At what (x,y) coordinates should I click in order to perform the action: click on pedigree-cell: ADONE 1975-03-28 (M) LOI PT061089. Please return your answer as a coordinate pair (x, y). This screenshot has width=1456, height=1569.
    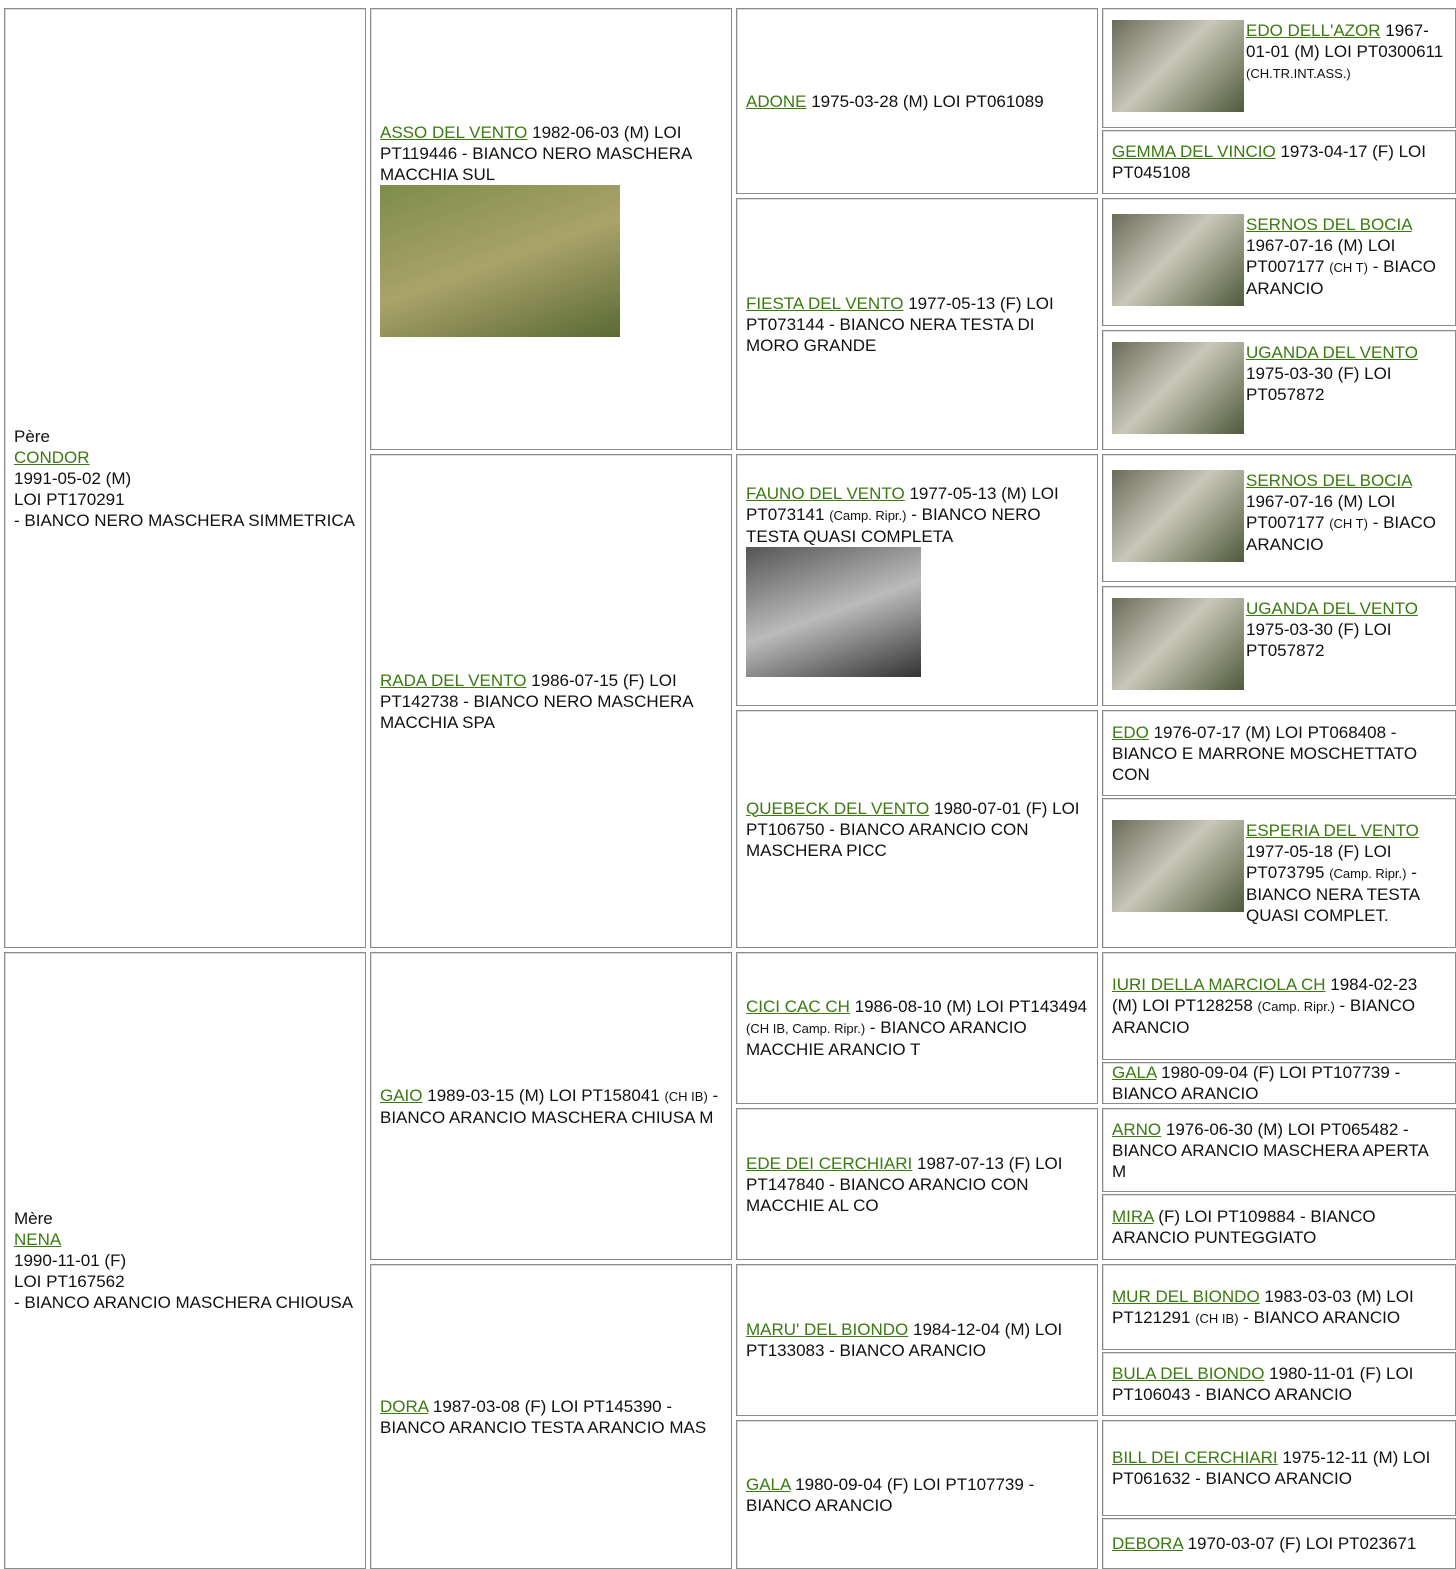
    Looking at the image, I should click on (917, 101).